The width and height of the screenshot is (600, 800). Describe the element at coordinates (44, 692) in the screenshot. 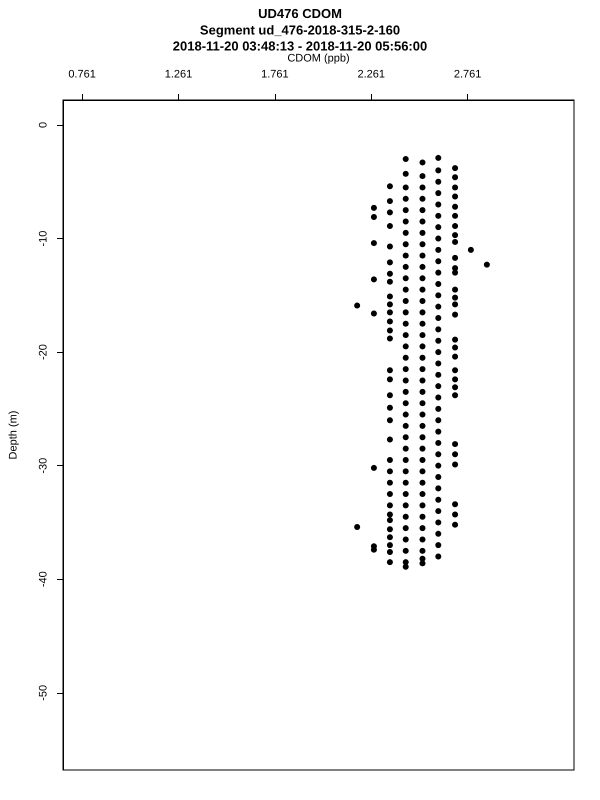

I see `y-tick-label: -50` at that location.